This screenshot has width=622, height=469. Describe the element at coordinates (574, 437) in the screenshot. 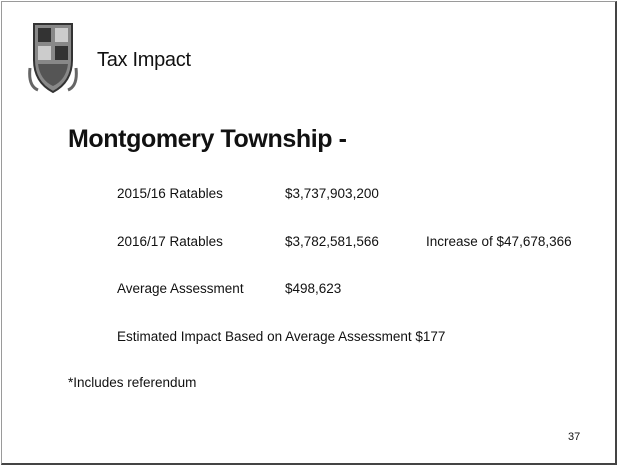

I see `page-number: 37` at that location.